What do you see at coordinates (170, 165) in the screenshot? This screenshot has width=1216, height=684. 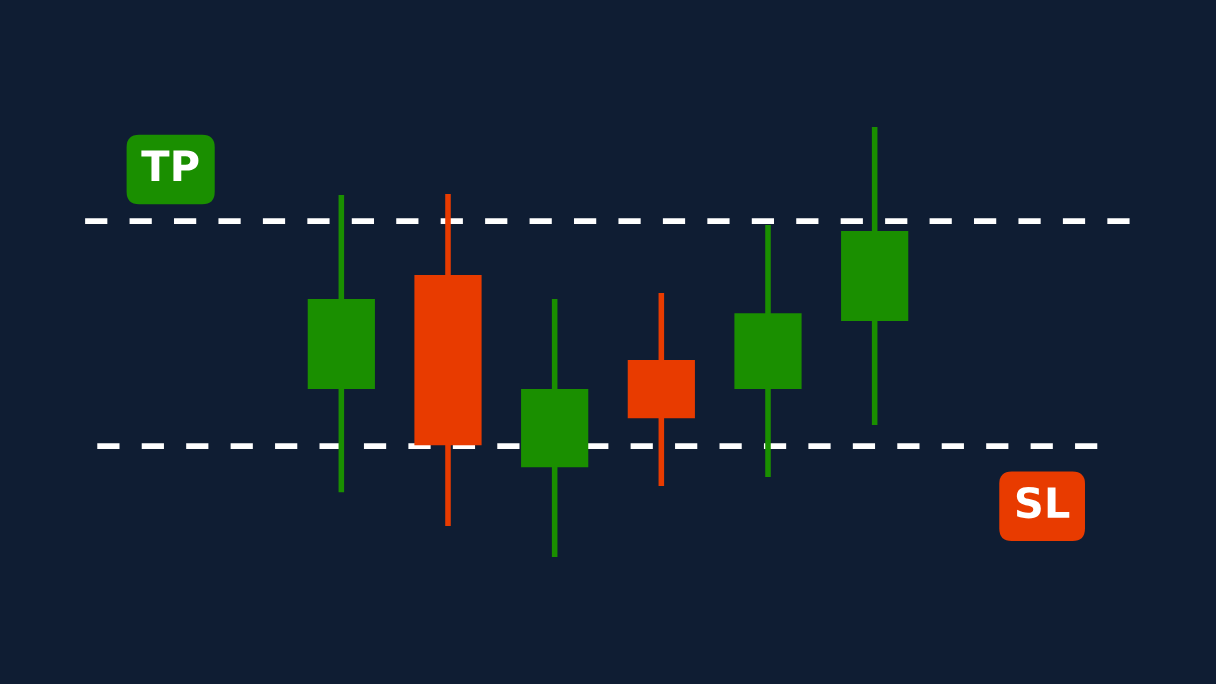 I see `ref-line-label: TP` at bounding box center [170, 165].